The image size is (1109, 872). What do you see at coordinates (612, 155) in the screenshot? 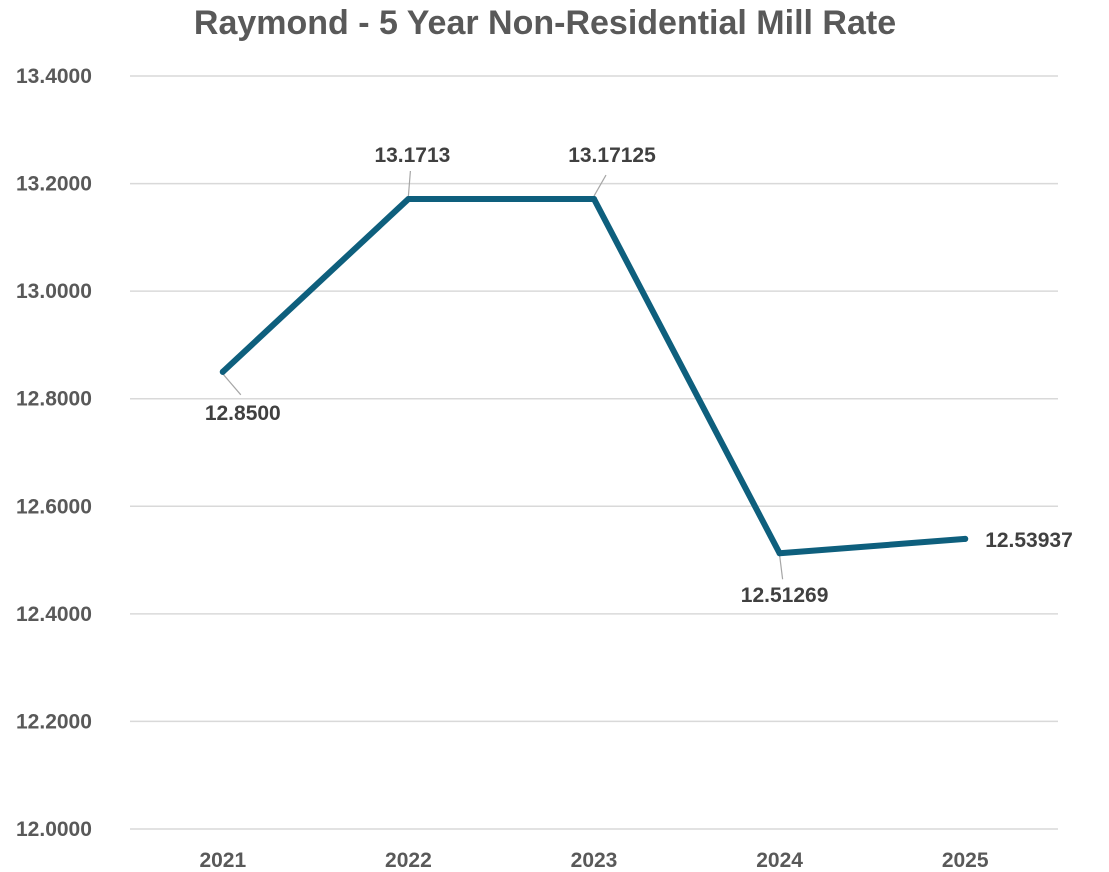
I see `data-label: 13.17125` at bounding box center [612, 155].